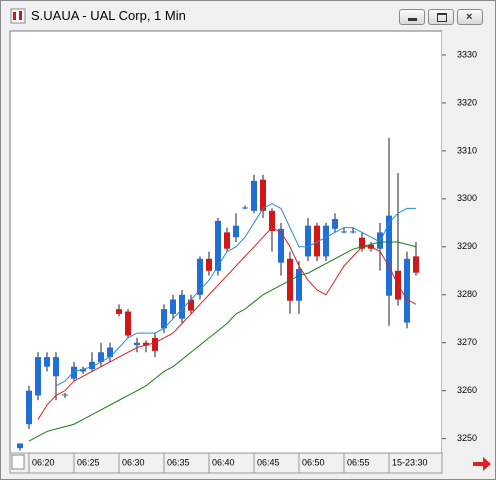 Image resolution: width=496 pixels, height=480 pixels. I want to click on x-tick-label: 06:30, so click(133, 462).